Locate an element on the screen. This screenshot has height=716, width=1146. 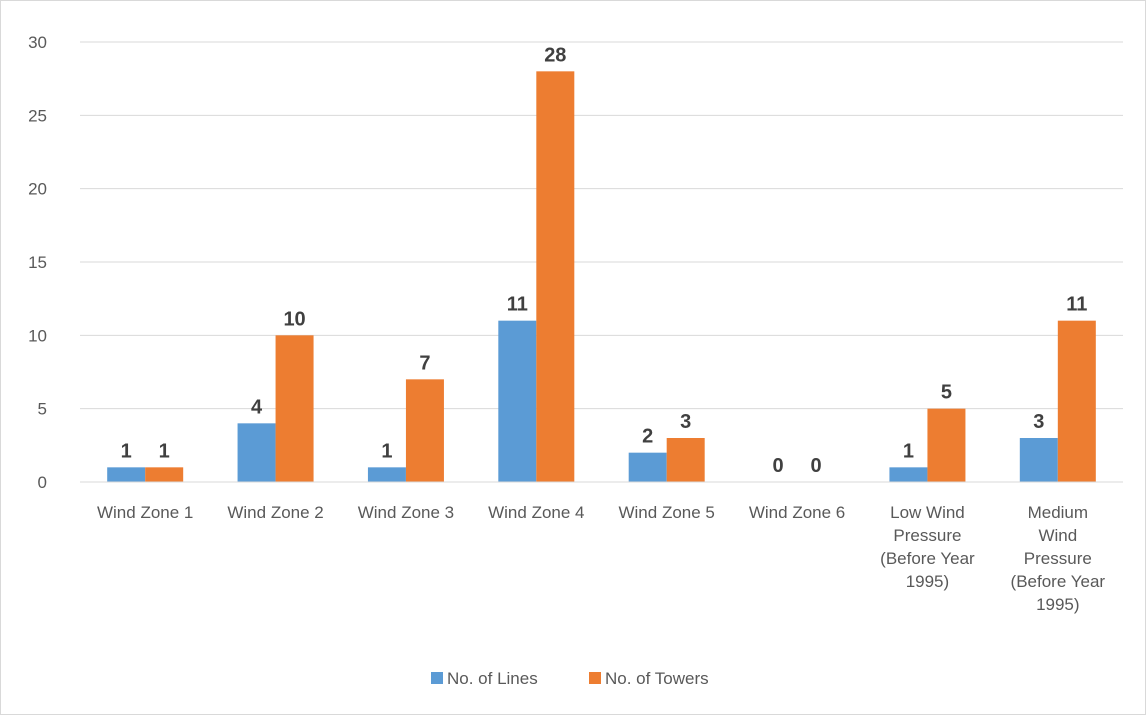
legend: No. of Lines No. of Towers is located at coordinates (570, 678).